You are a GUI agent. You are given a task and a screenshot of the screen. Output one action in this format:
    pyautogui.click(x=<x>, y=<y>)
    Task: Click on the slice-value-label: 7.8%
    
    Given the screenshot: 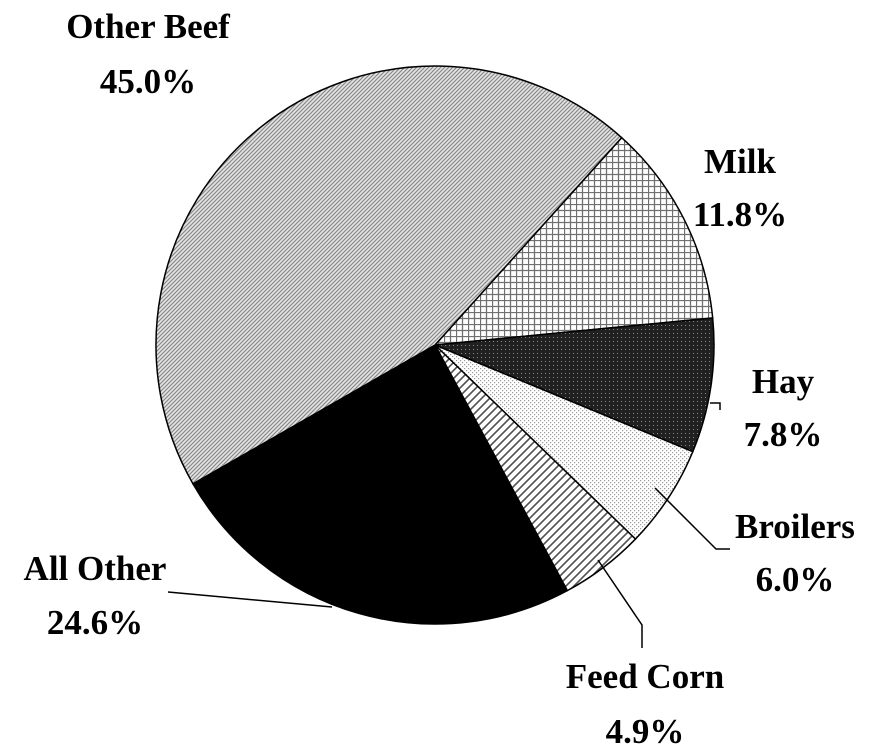 What is the action you would take?
    pyautogui.click(x=783, y=434)
    